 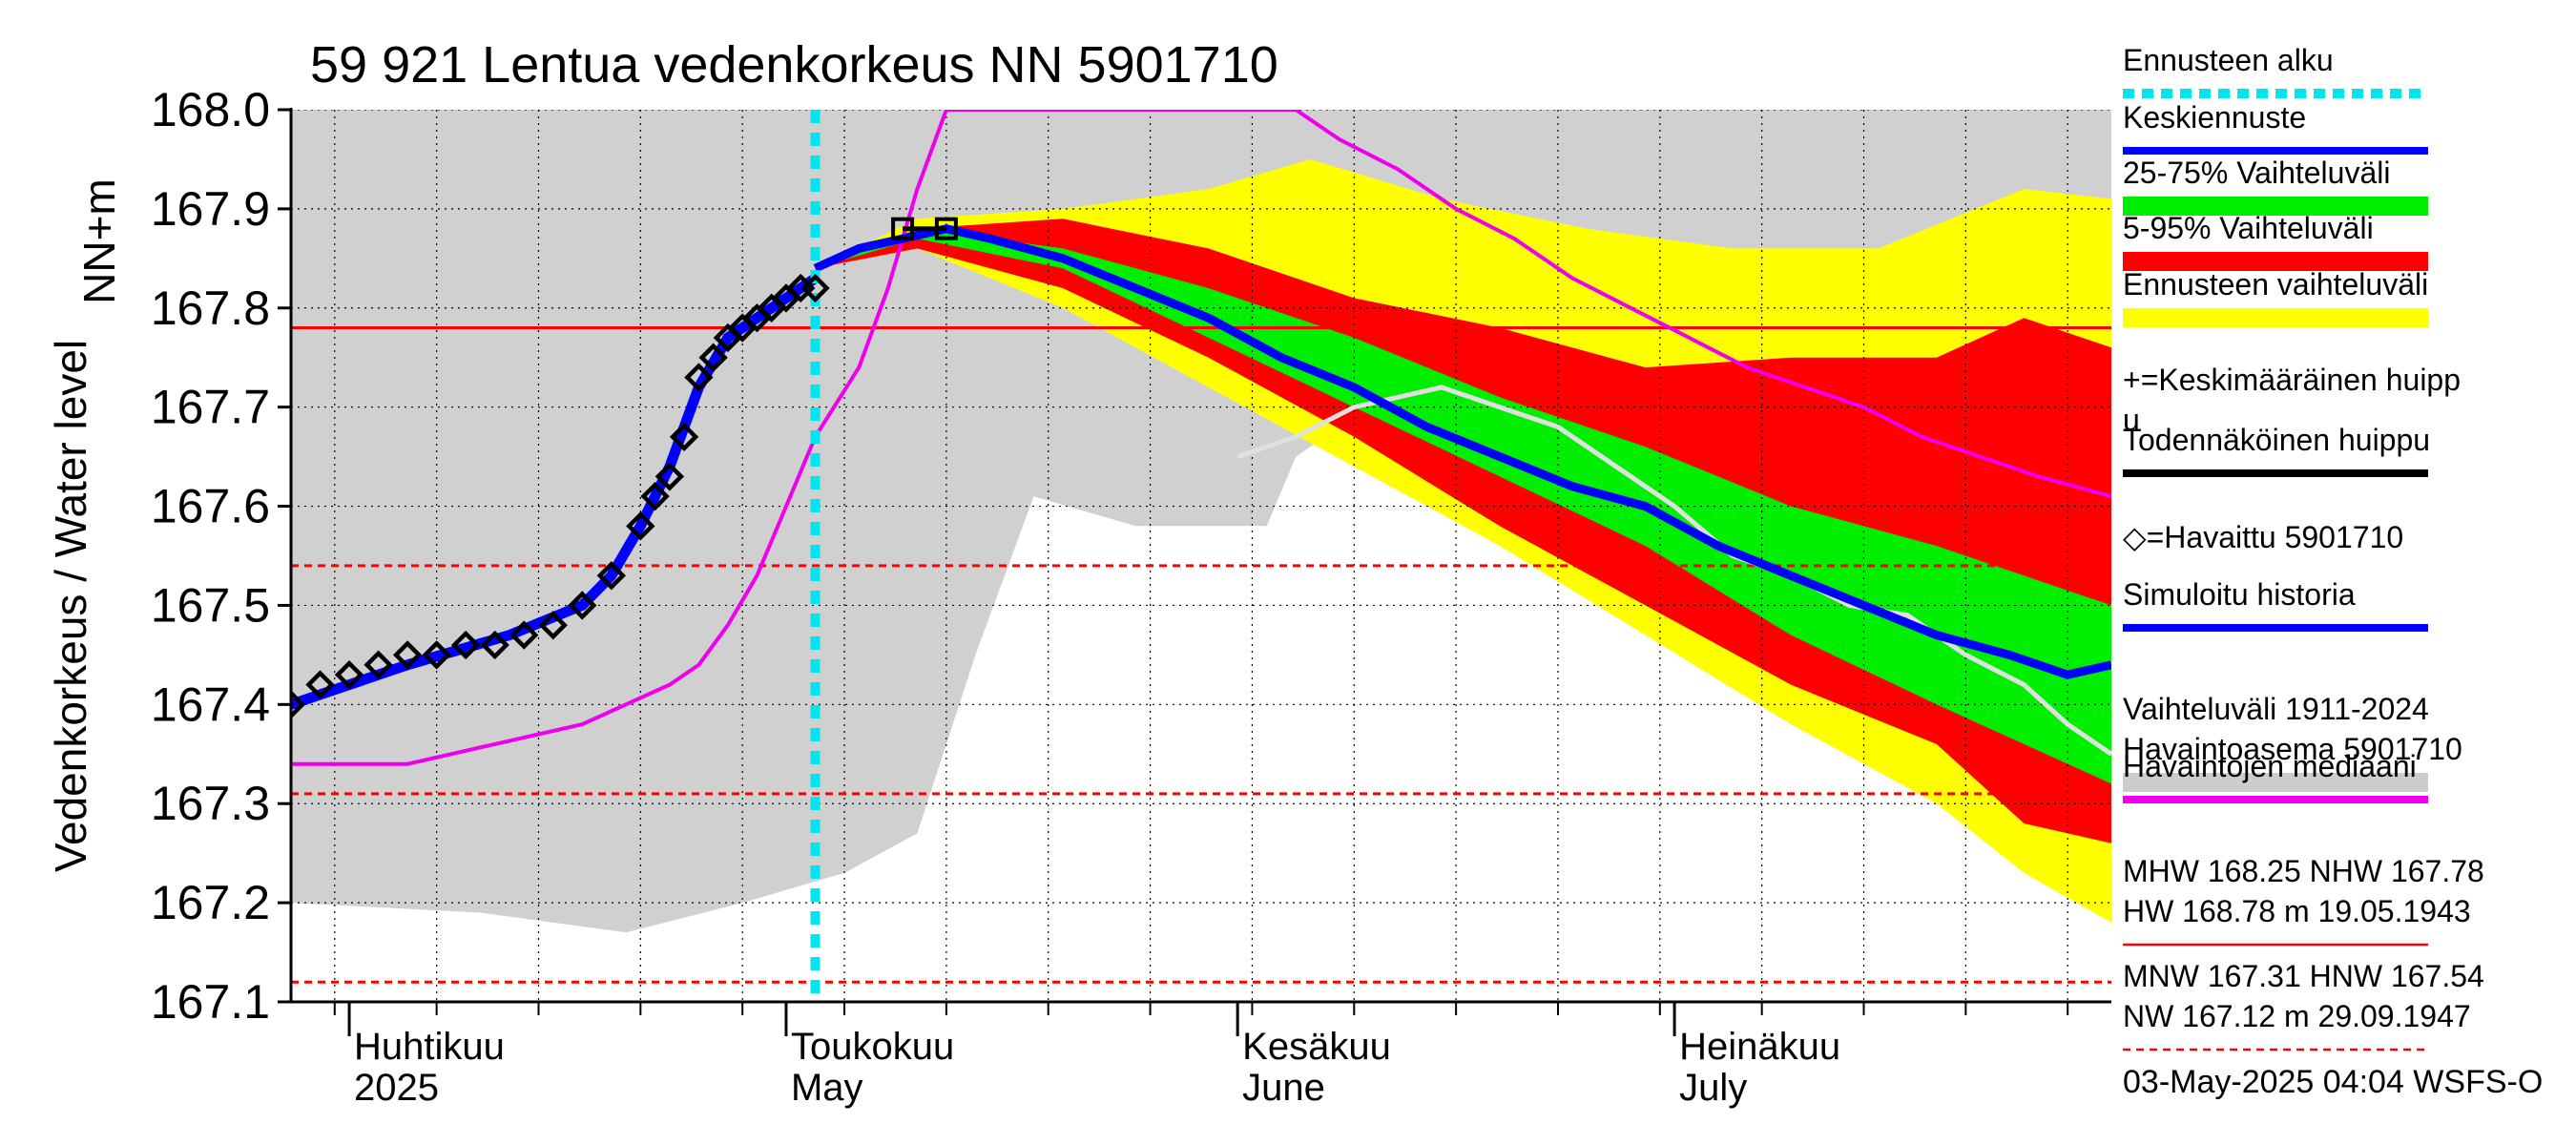 What do you see at coordinates (794, 65) in the screenshot?
I see `chart-title: 59 921 Lentua vedenkorkeus NN 5901710` at bounding box center [794, 65].